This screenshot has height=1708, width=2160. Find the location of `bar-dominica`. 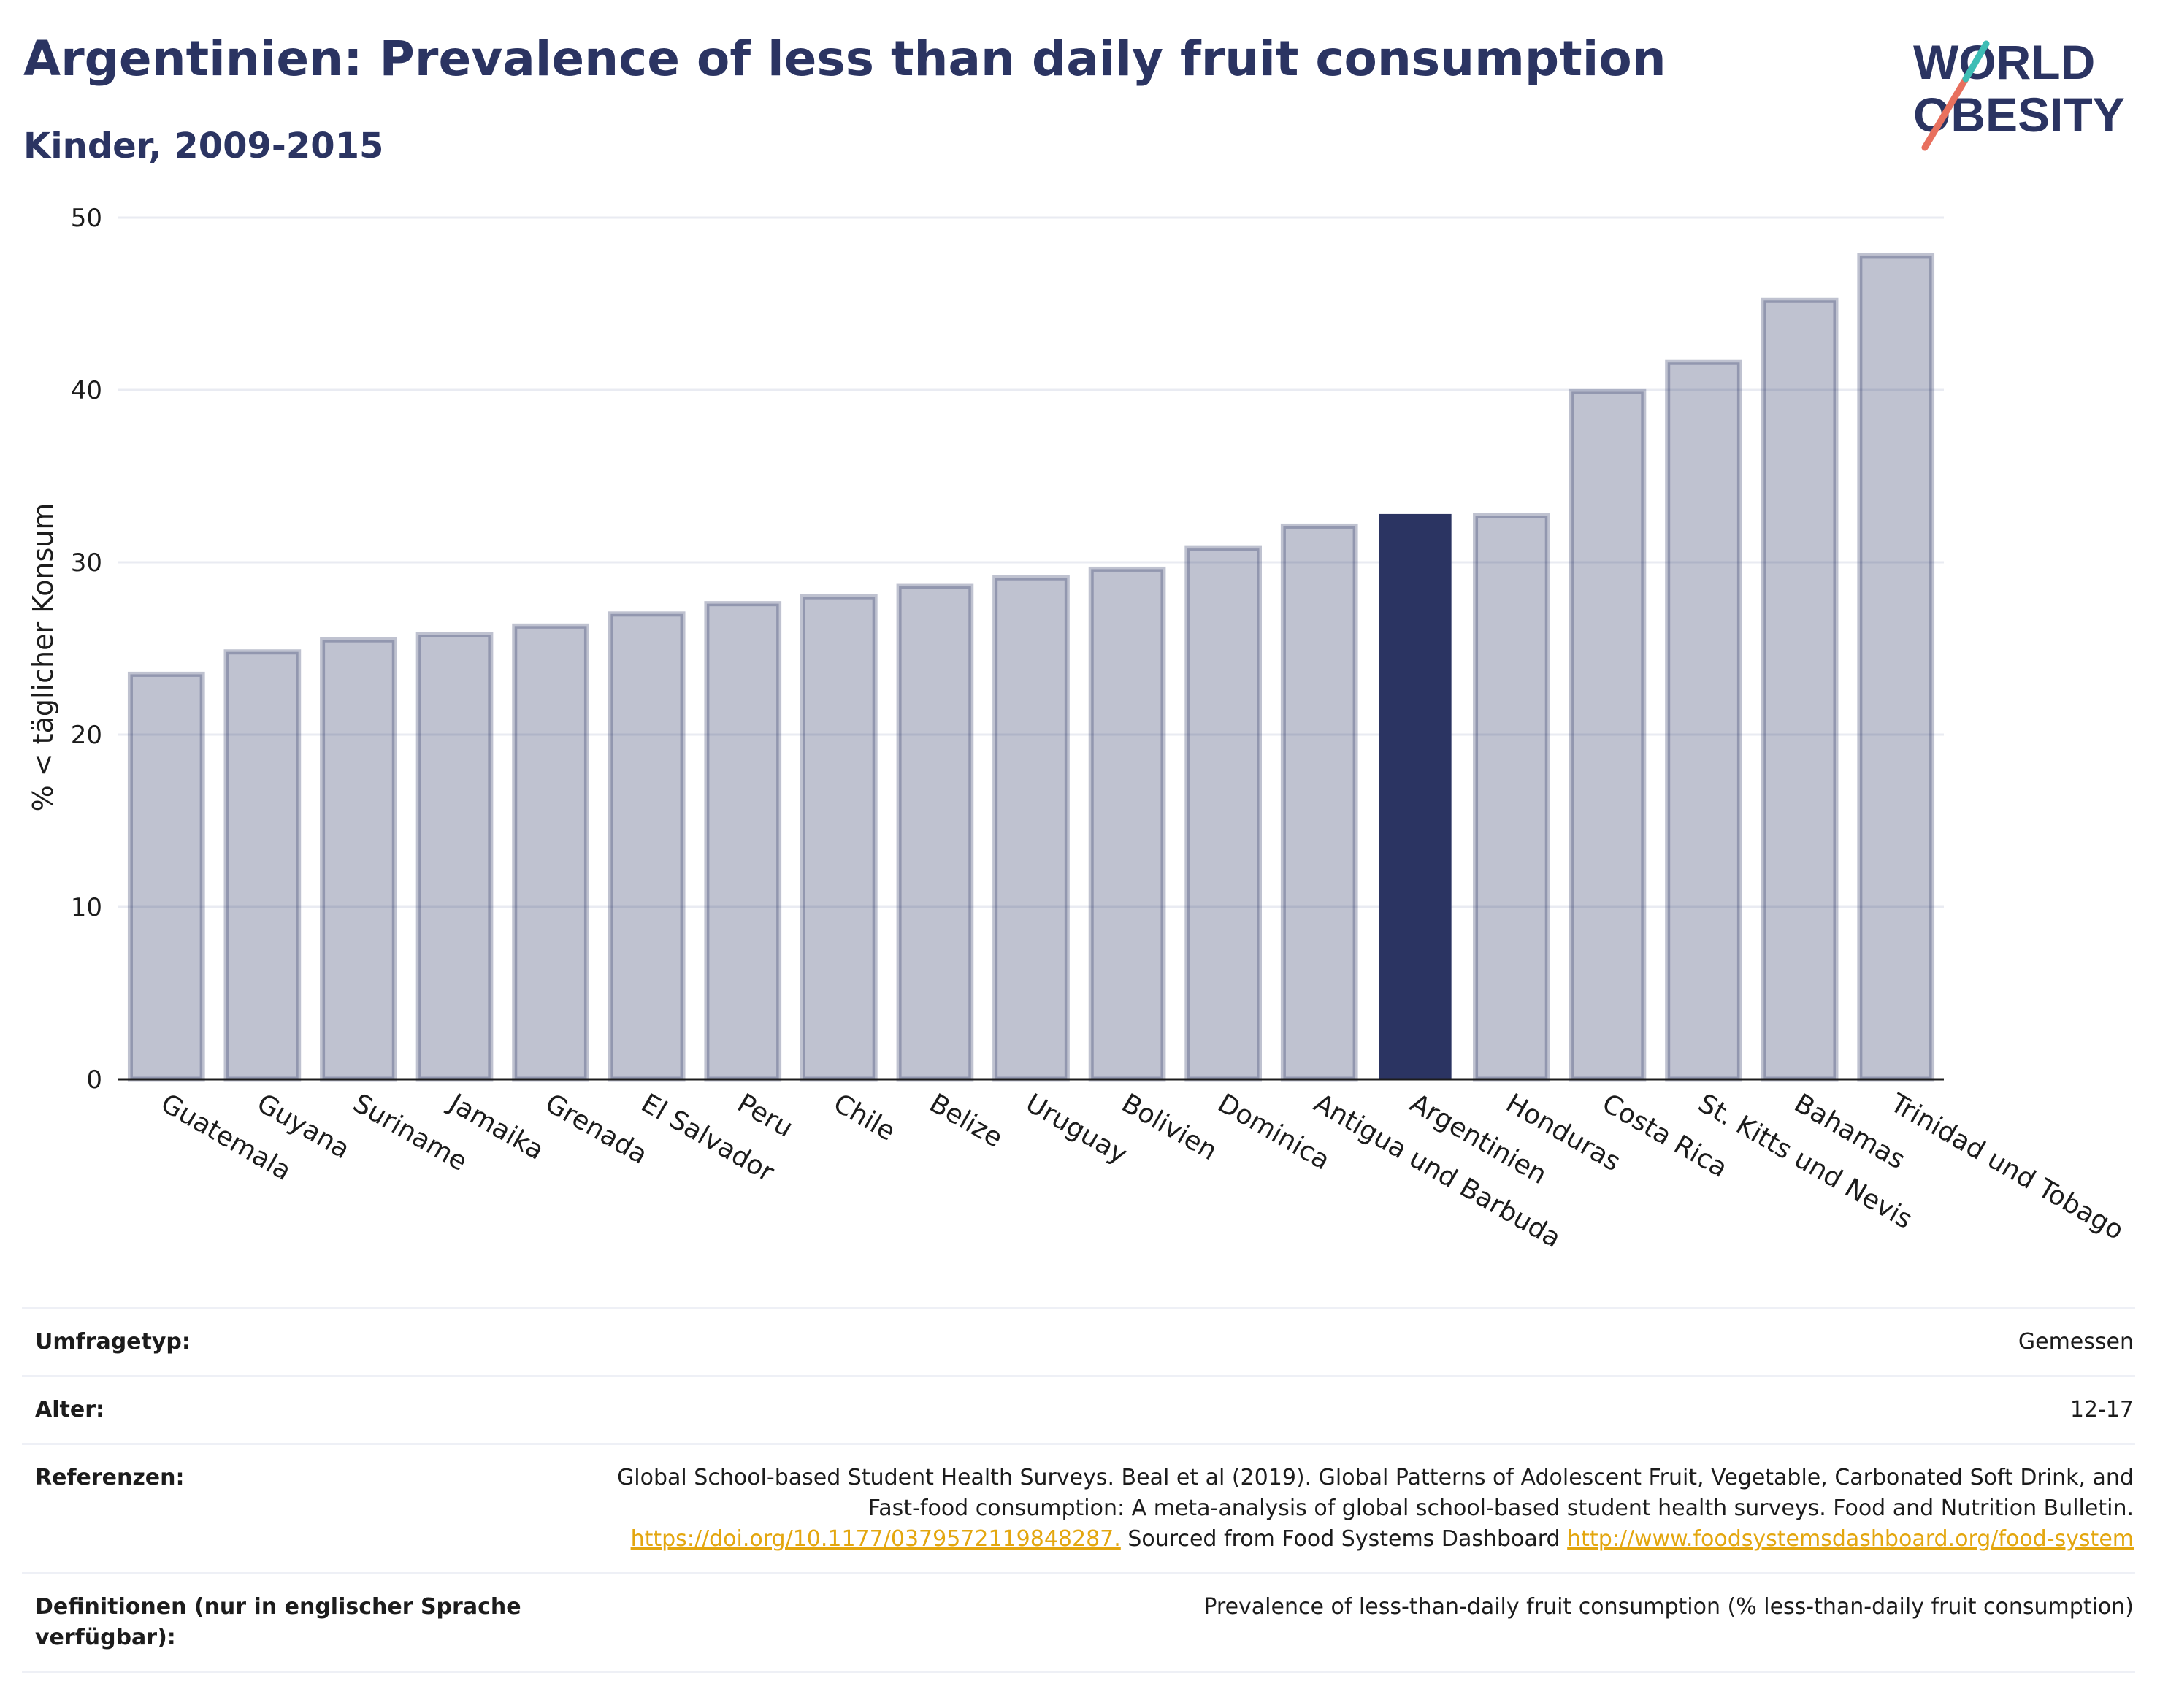

bar-dominica is located at coordinates (1223, 813).